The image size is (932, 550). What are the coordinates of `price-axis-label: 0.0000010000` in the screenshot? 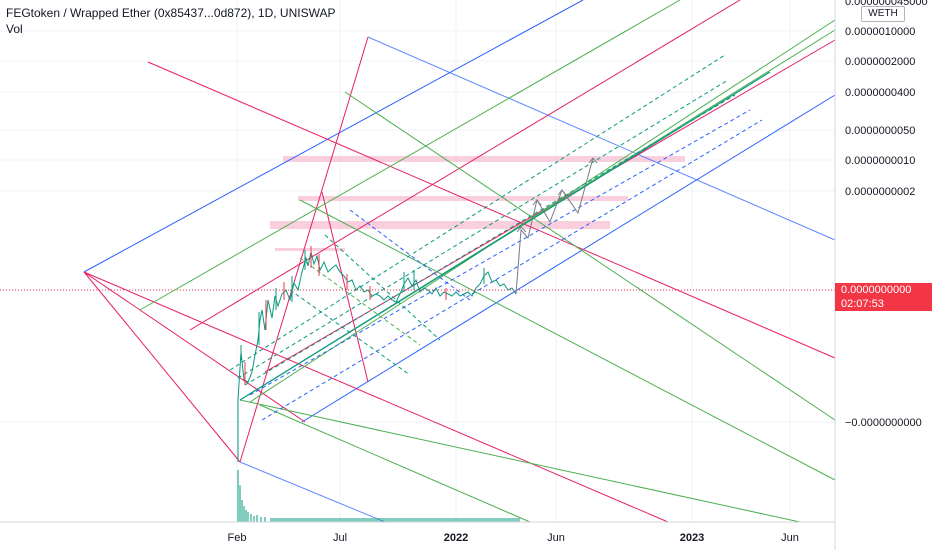 It's located at (880, 32).